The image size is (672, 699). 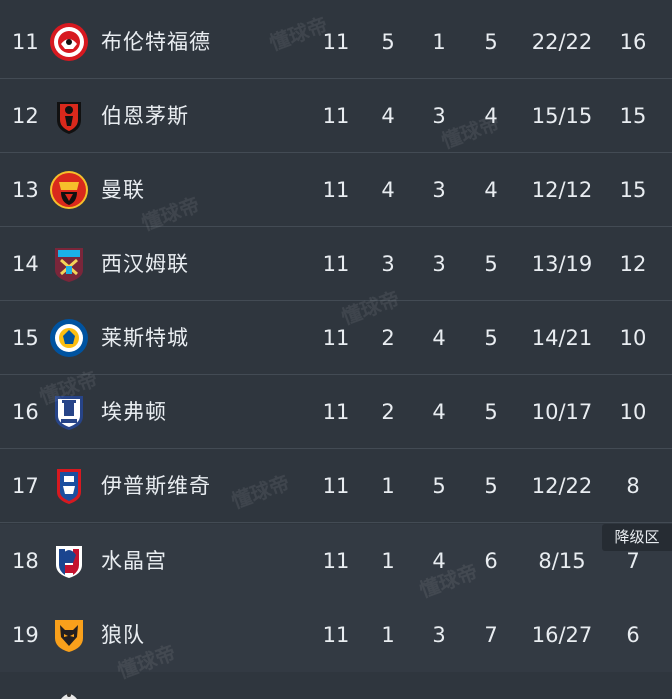 I want to click on rank: 19, so click(x=25, y=635).